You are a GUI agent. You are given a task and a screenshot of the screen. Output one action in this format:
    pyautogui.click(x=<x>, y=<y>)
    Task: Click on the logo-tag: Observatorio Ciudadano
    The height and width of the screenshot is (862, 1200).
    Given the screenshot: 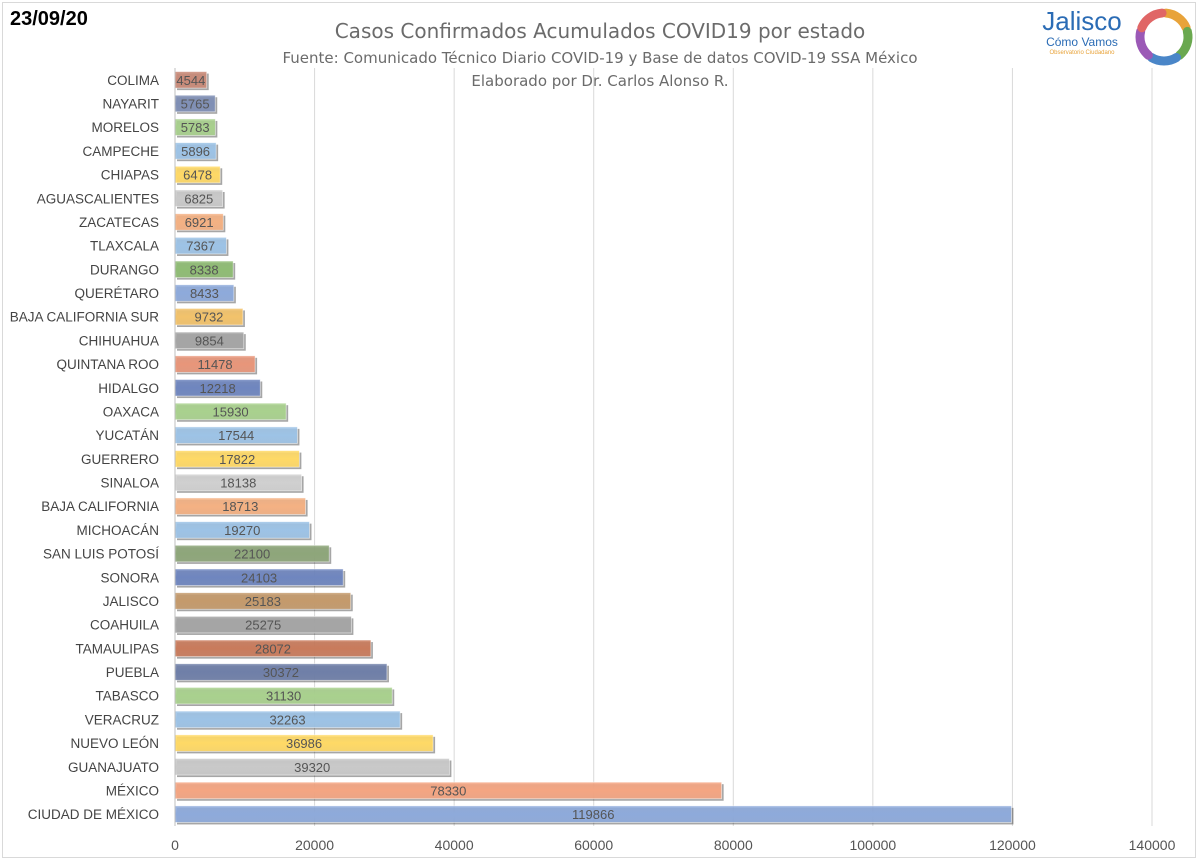 What is the action you would take?
    pyautogui.click(x=1082, y=53)
    